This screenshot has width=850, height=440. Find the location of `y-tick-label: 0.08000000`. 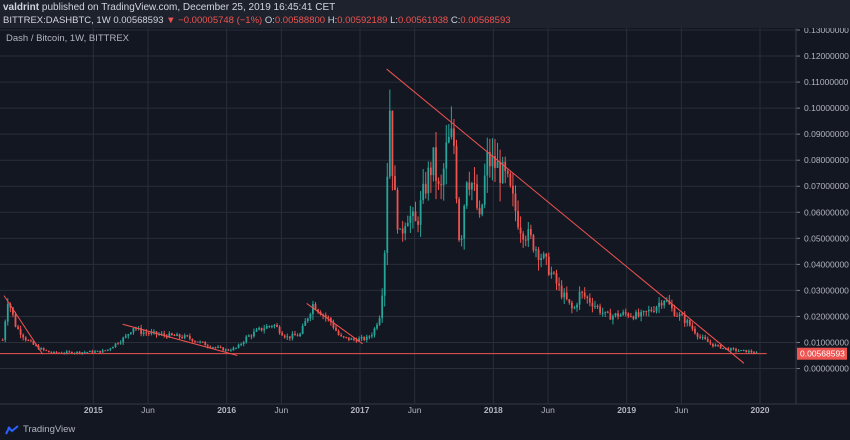

y-tick-label: 0.08000000 is located at coordinates (826, 160).